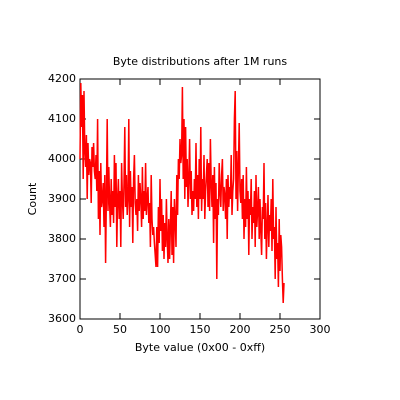 Image resolution: width=400 pixels, height=400 pixels. Describe the element at coordinates (62, 158) in the screenshot. I see `y-tick-label: 4000` at that location.